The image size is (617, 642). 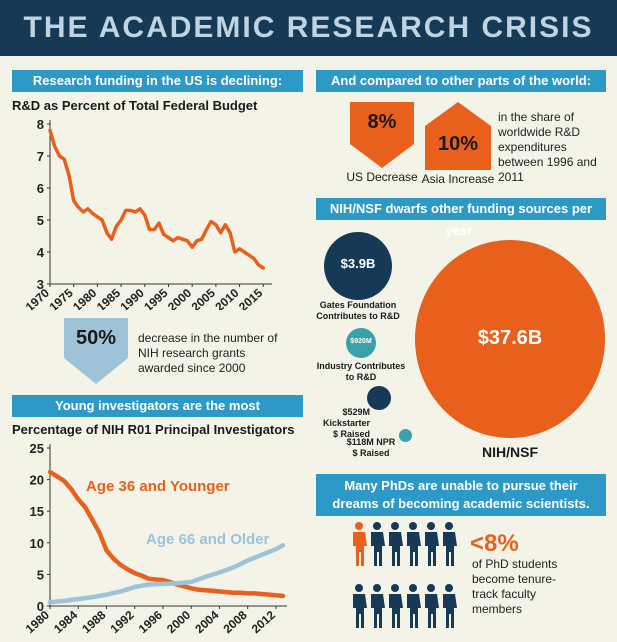 What do you see at coordinates (37, 448) in the screenshot?
I see `y-tick-label: 25` at bounding box center [37, 448].